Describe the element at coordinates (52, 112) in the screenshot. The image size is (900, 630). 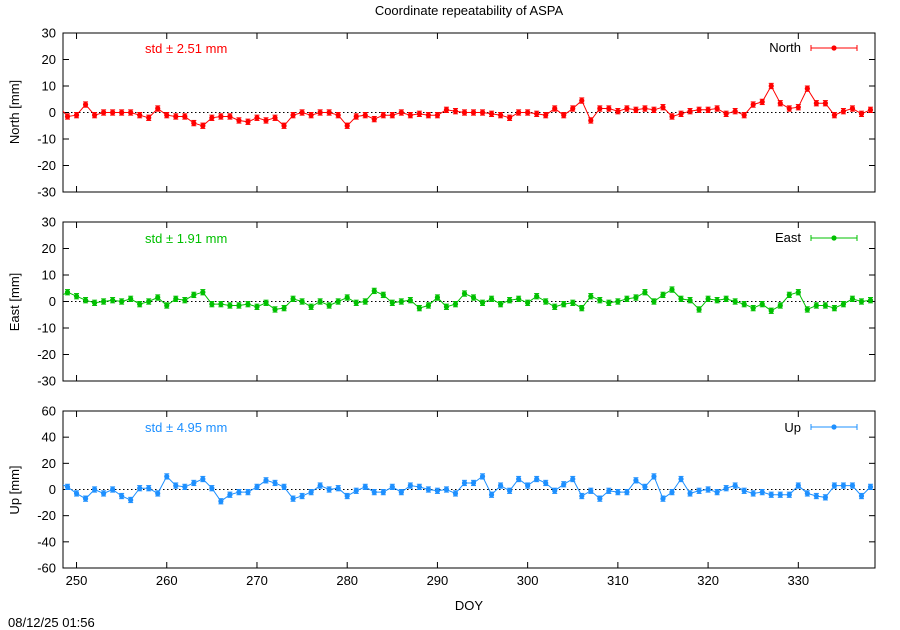
I see `north-ytick-label: 0` at that location.